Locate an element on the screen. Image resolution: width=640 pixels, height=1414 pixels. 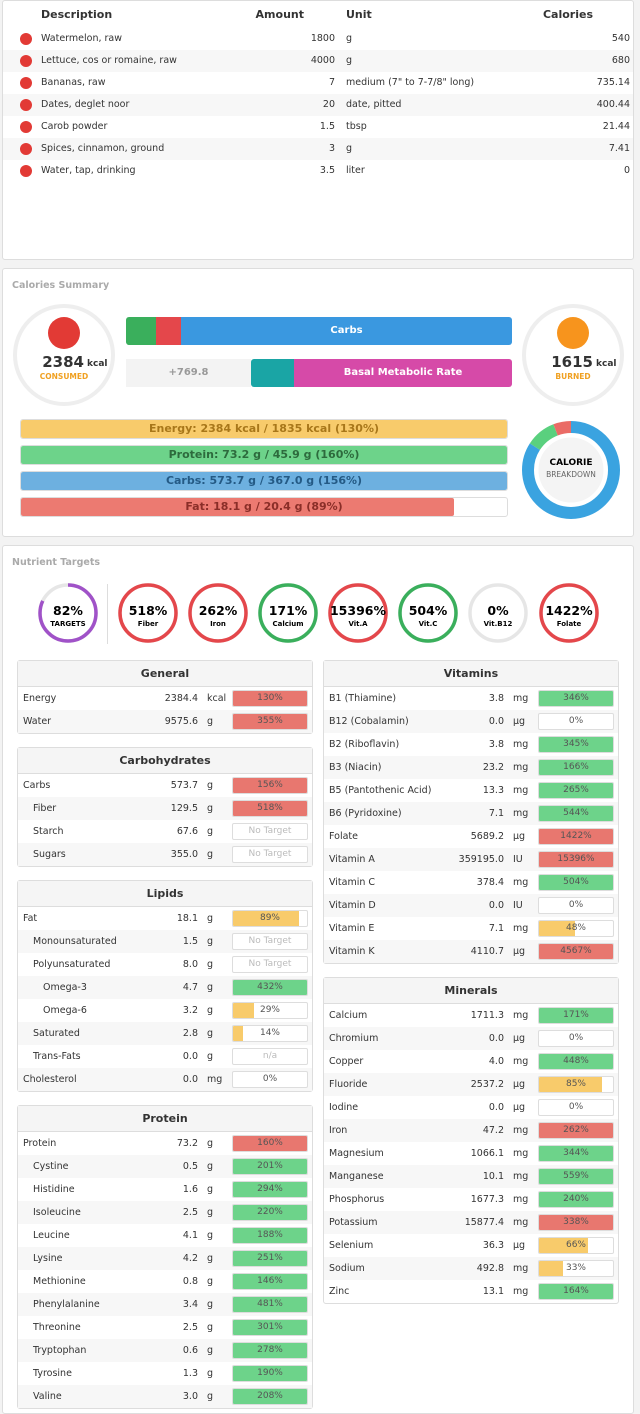
percent-label: 156% is located at coordinates (270, 785).